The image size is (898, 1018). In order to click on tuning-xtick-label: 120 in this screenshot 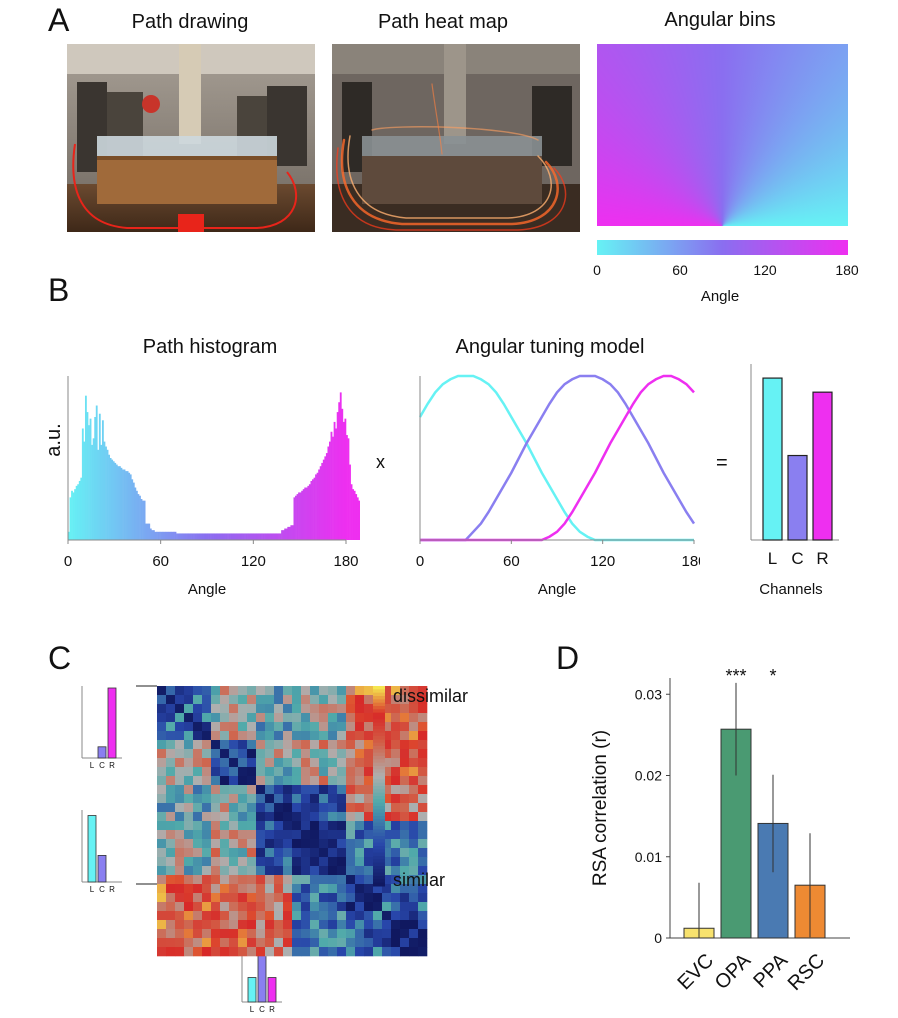, I will do `click(602, 561)`.